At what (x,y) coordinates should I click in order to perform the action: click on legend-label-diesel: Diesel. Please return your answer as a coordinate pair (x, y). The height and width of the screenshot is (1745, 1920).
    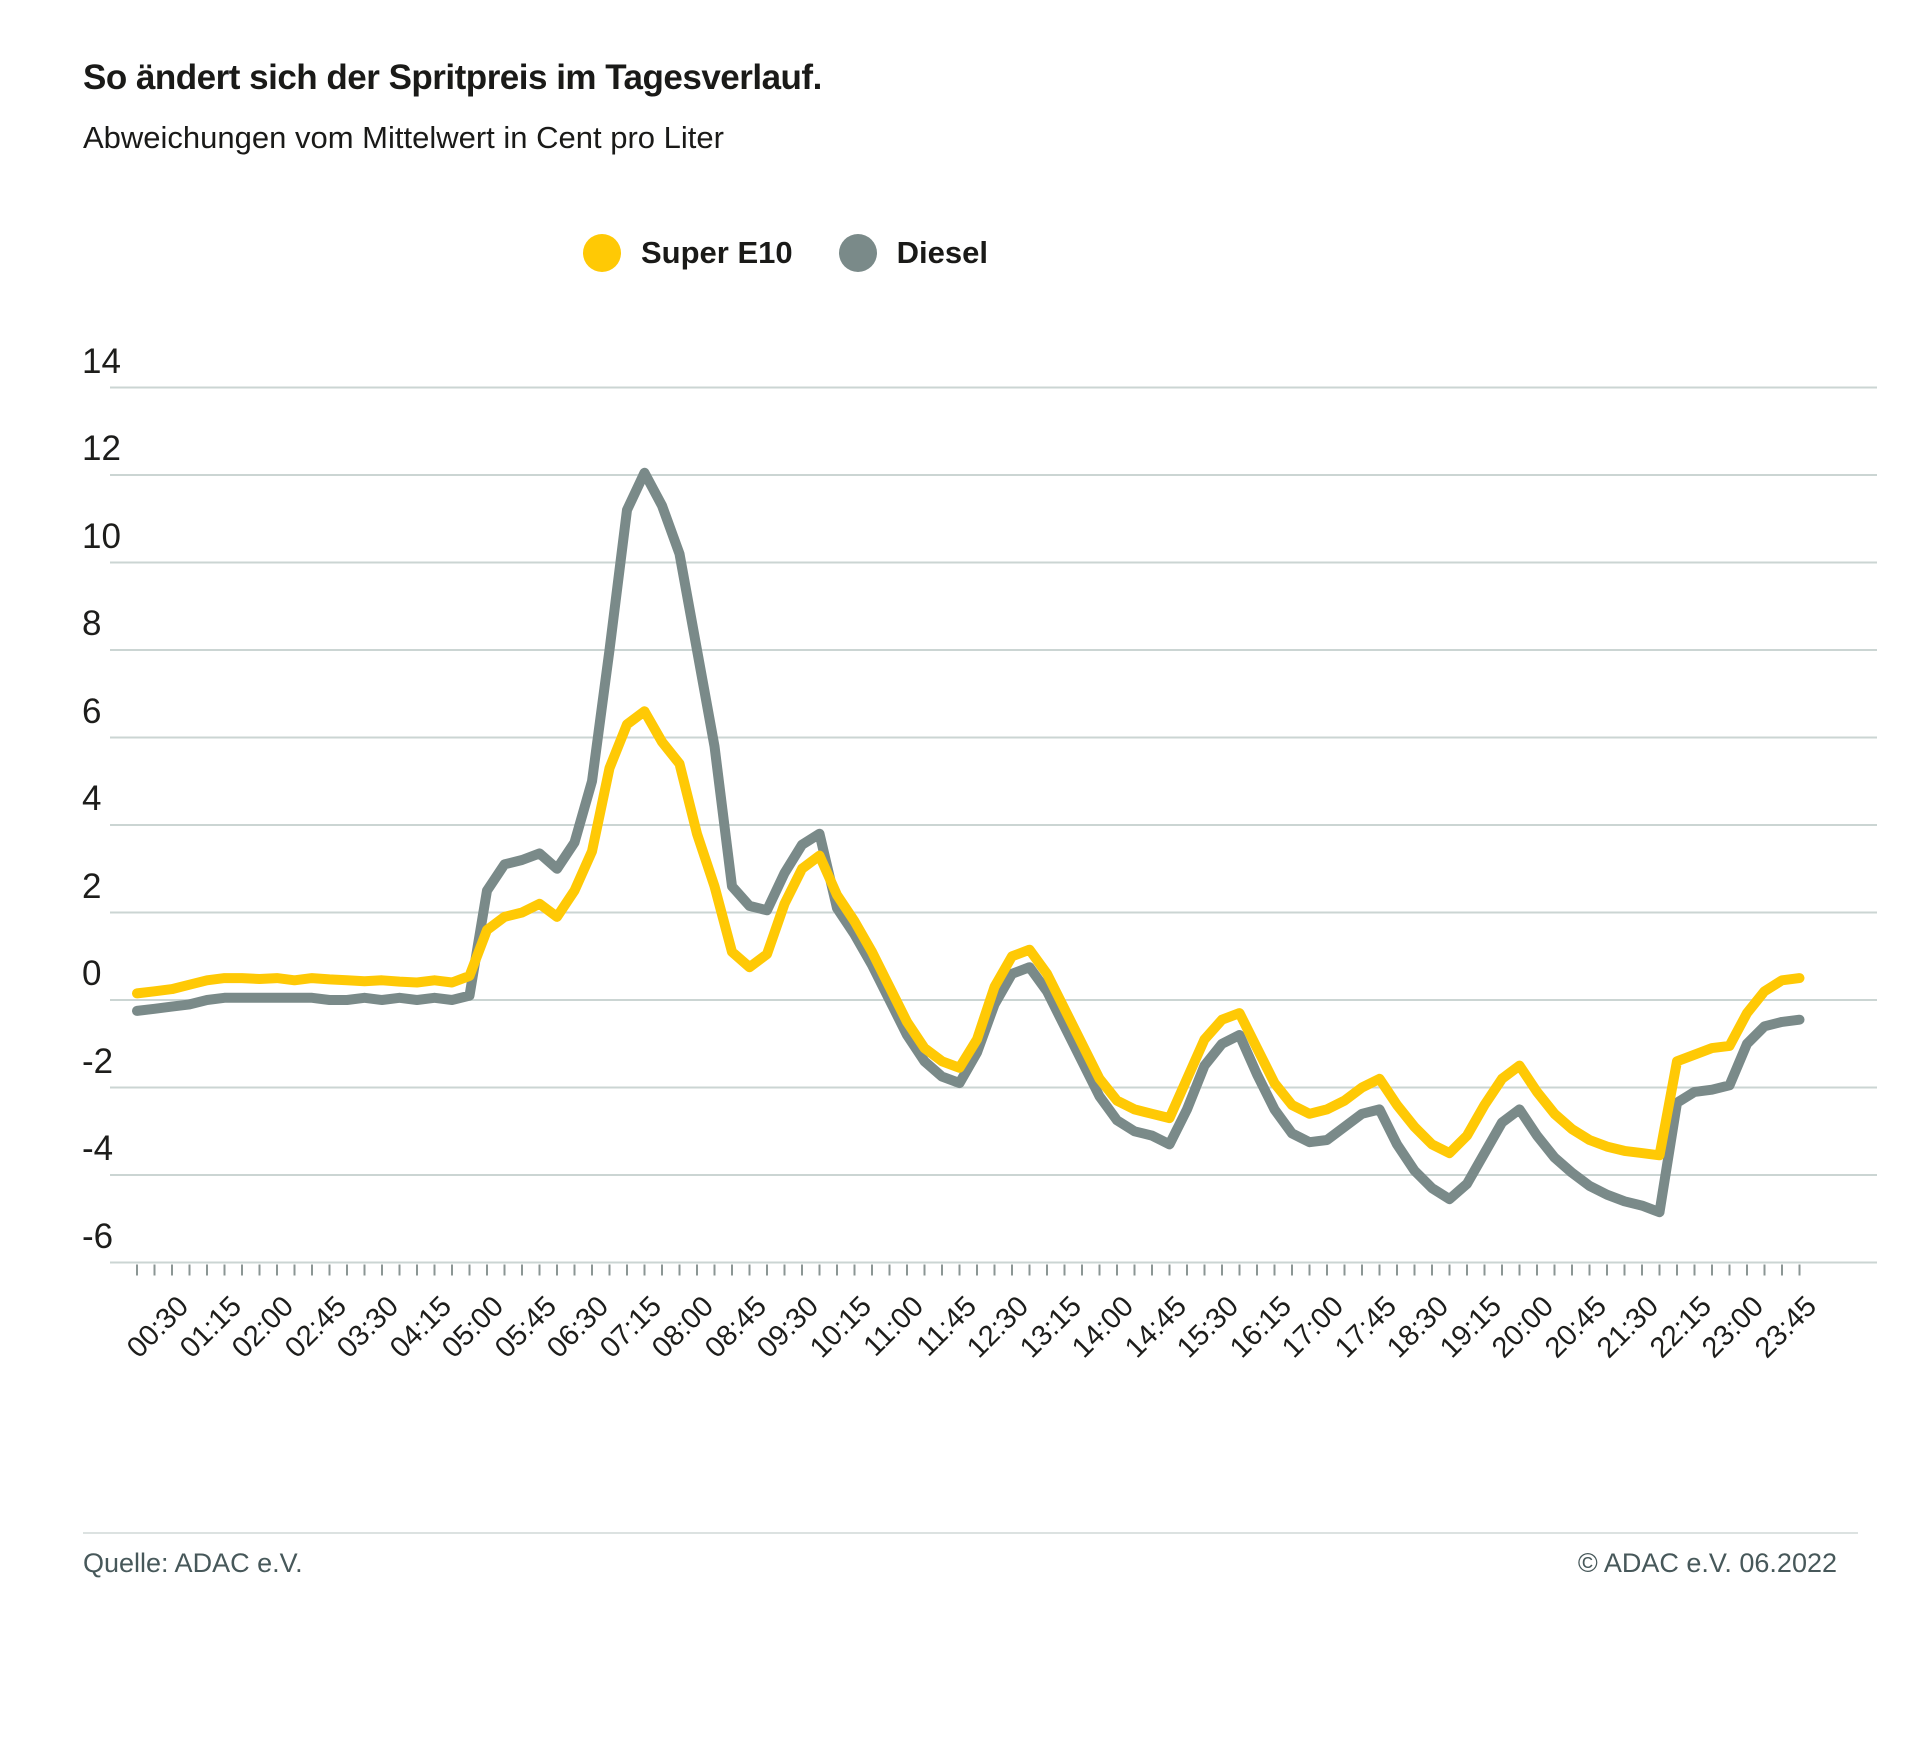
    Looking at the image, I should click on (942, 252).